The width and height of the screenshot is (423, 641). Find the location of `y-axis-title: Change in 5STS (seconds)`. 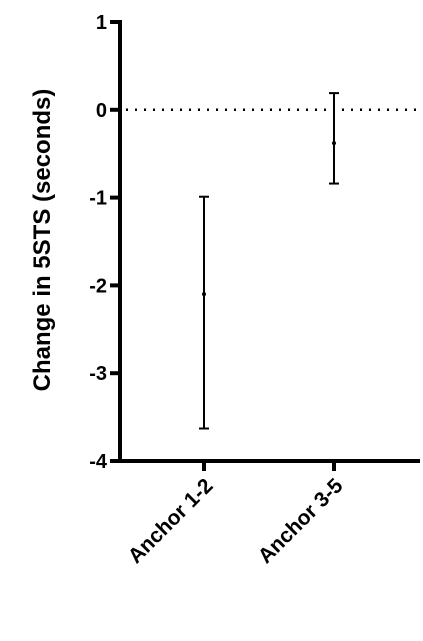

y-axis-title: Change in 5STS (seconds) is located at coordinates (42, 240).